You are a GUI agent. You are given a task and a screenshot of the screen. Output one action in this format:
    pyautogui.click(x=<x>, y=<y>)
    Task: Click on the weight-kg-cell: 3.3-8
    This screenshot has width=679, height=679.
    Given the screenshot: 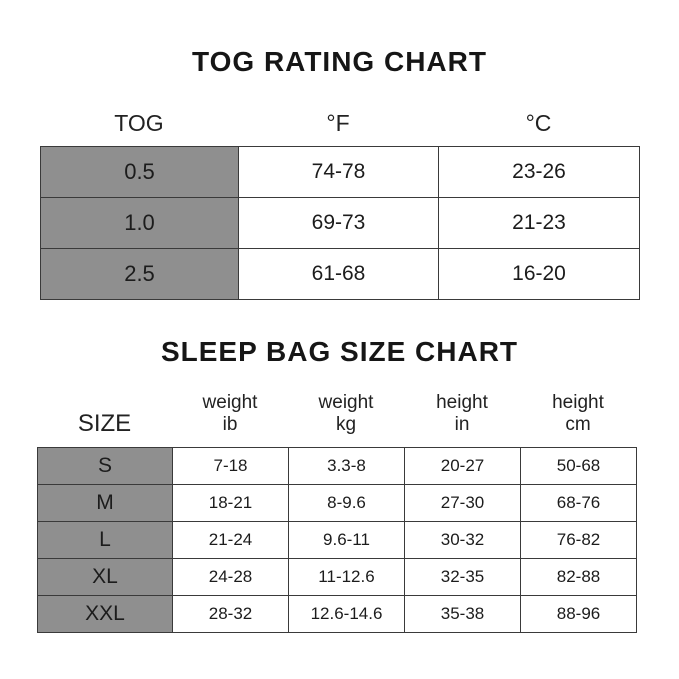 What is the action you would take?
    pyautogui.click(x=346, y=466)
    